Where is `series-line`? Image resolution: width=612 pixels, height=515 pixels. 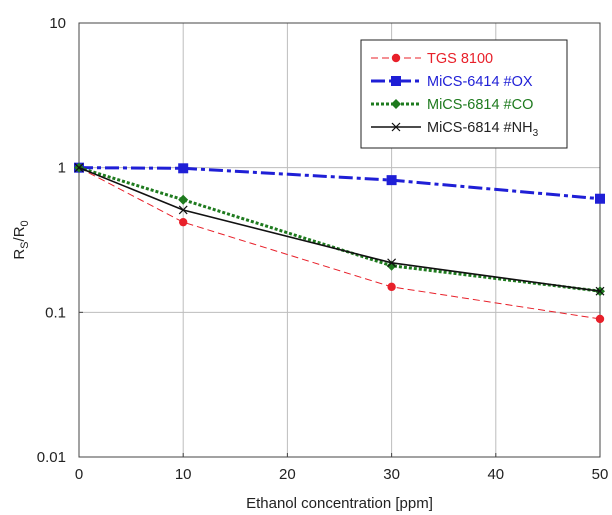
series-line is located at coordinates (339, 183).